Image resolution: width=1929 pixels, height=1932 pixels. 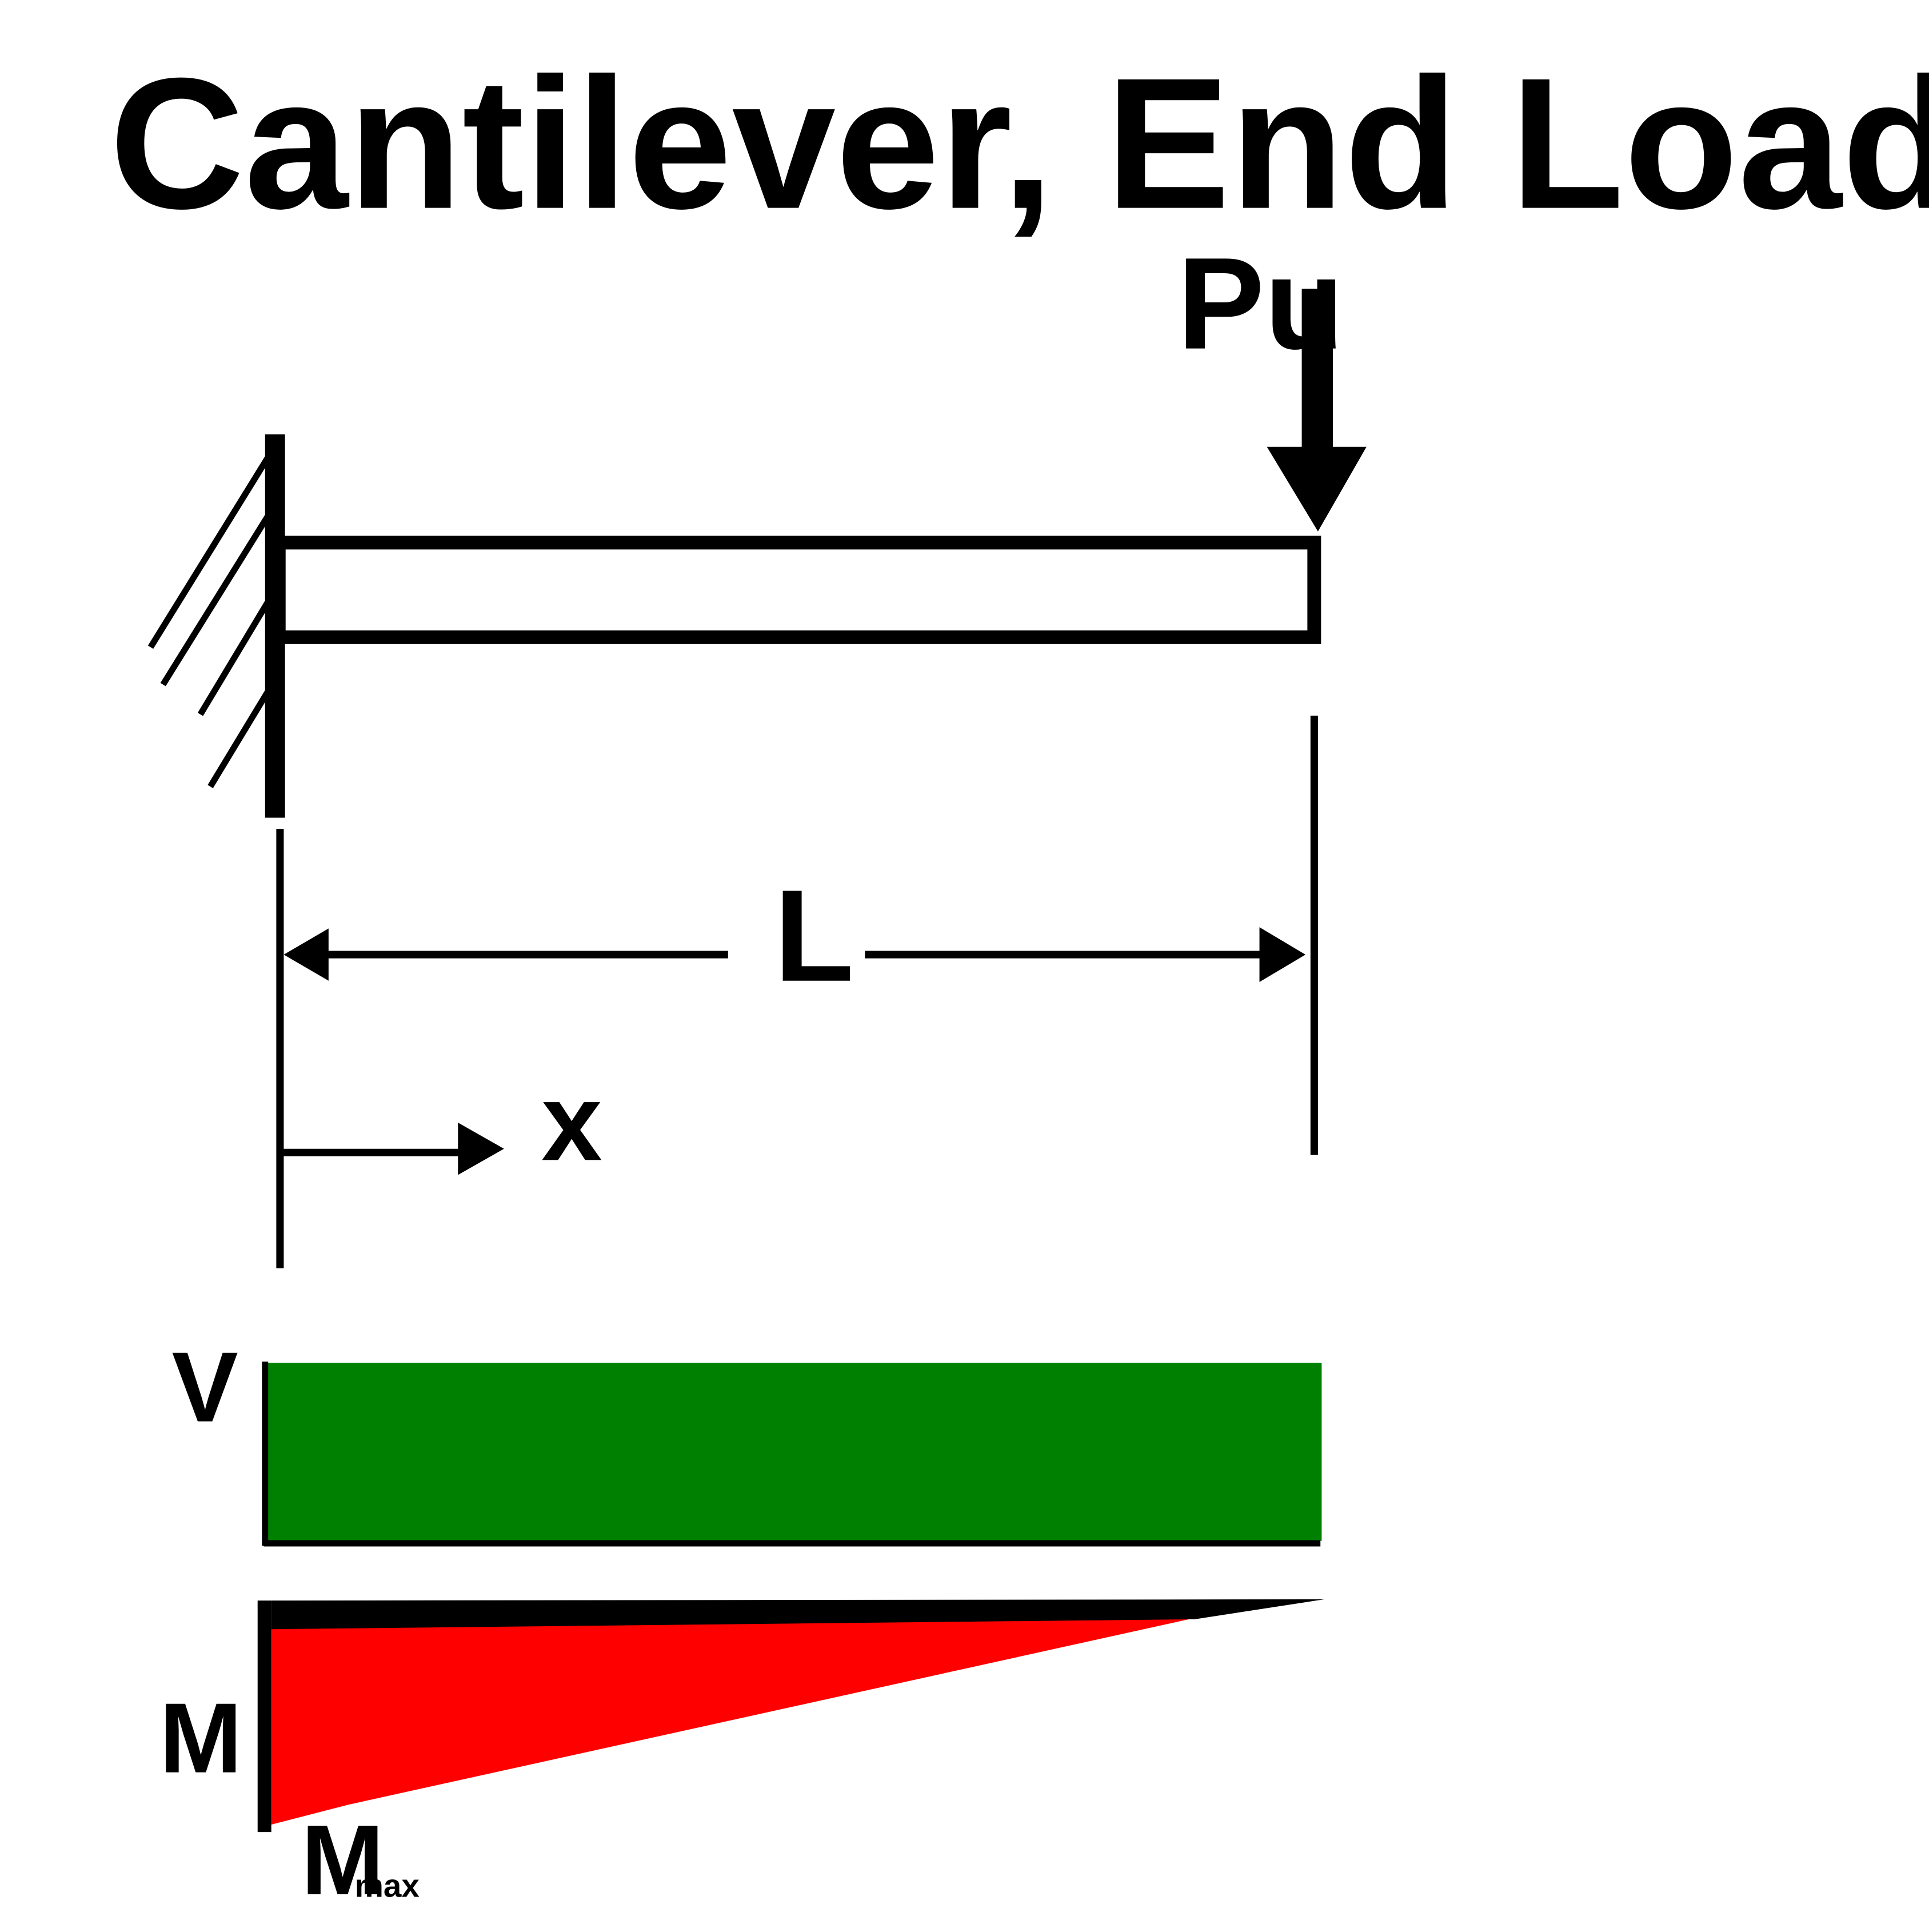 I want to click on dimension-arrowhead-right, so click(x=1283, y=954).